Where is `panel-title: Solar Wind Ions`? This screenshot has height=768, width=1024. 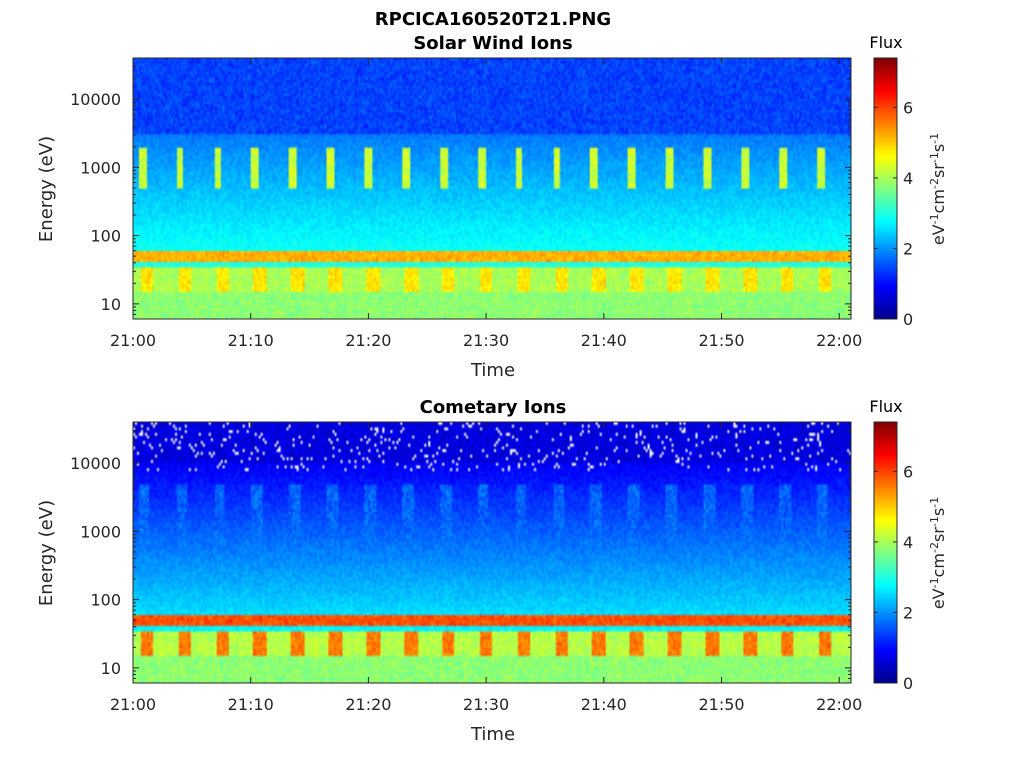 panel-title: Solar Wind Ions is located at coordinates (492, 43).